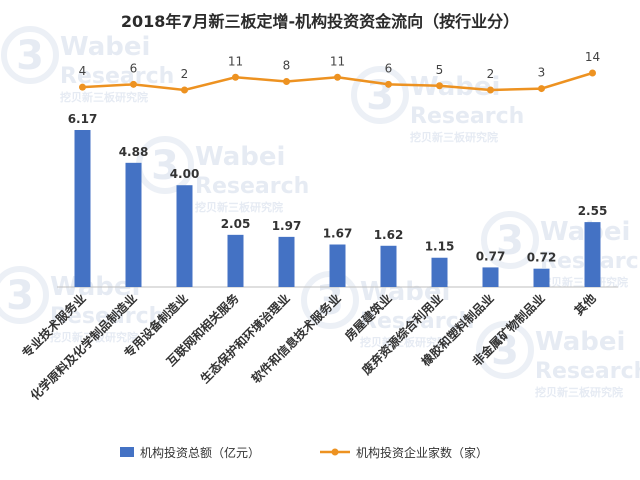 Image resolution: width=640 pixels, height=480 pixels. I want to click on x-tick-label: 软件和信息技术服务业, so click(295, 338).